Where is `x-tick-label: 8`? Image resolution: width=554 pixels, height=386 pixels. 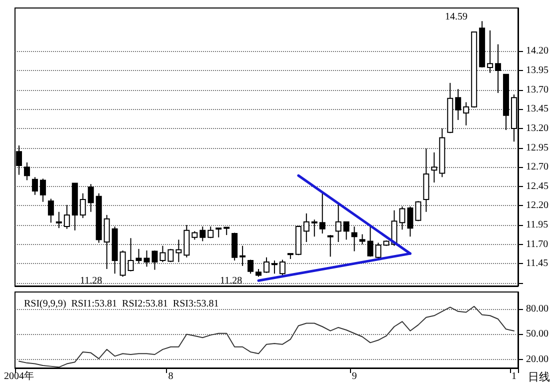 x-tick-label: 8 is located at coordinates (171, 376).